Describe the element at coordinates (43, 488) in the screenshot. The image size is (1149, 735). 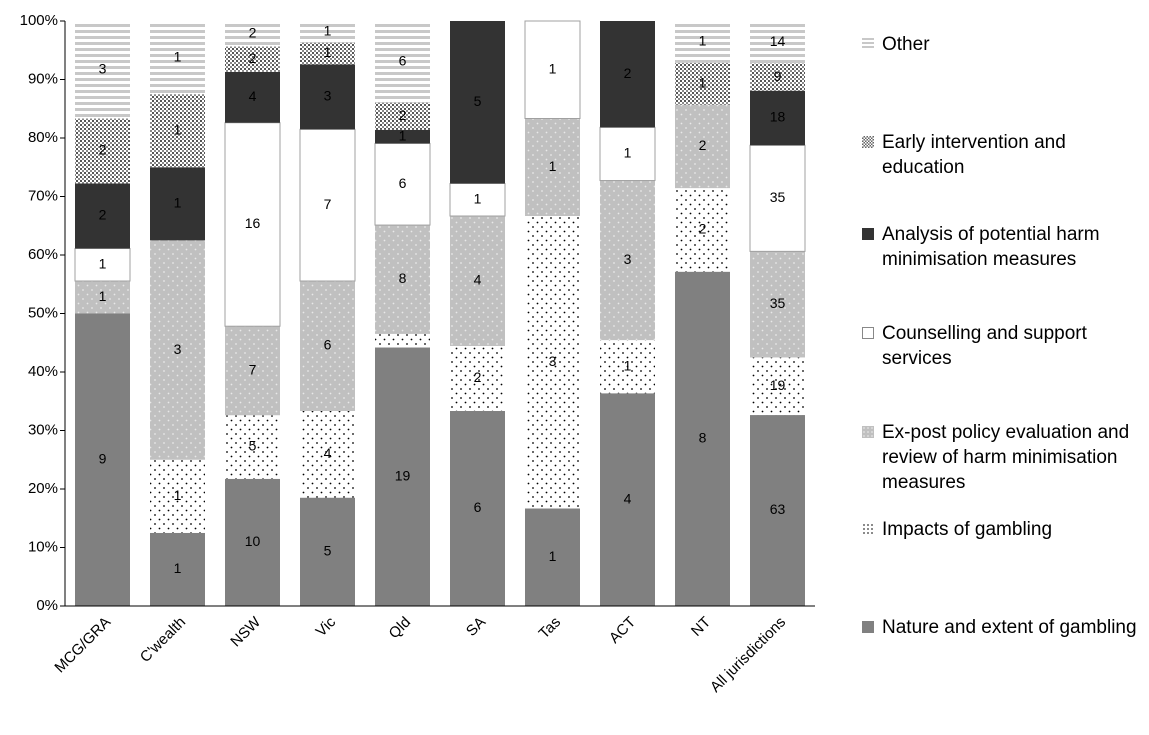
I see `y-tick-label: 20%` at that location.